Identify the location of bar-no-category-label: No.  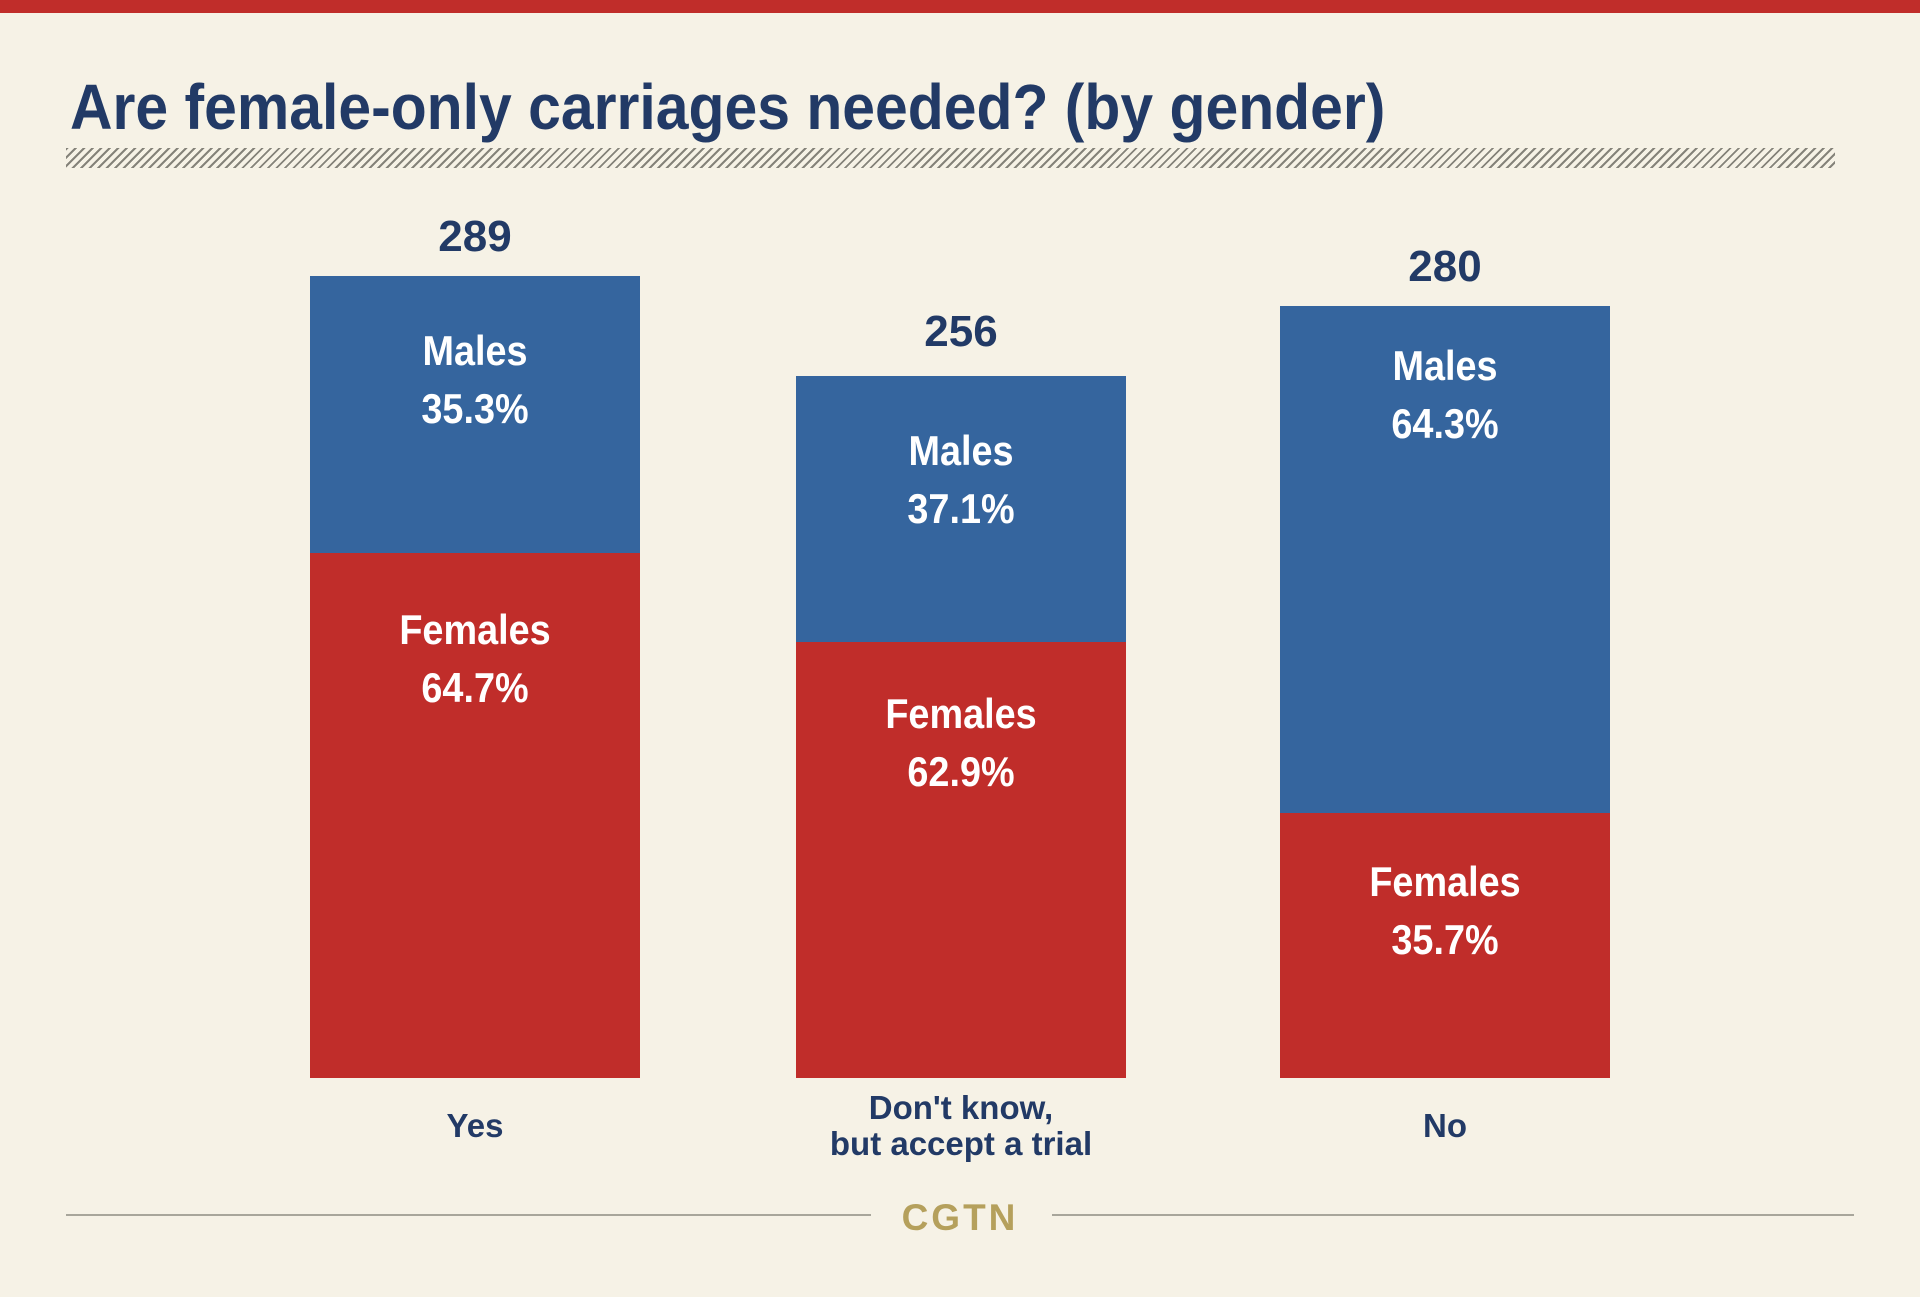
(1445, 1126).